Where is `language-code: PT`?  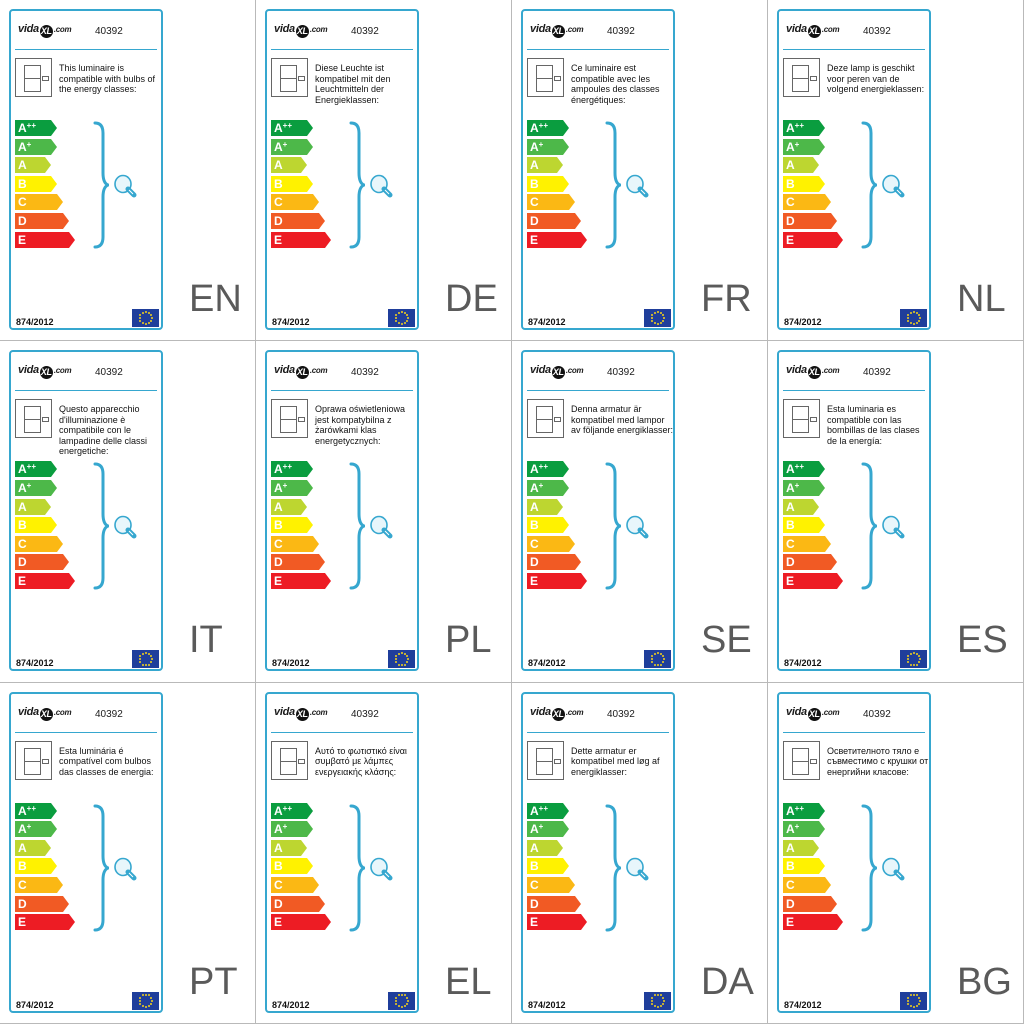 language-code: PT is located at coordinates (213, 981).